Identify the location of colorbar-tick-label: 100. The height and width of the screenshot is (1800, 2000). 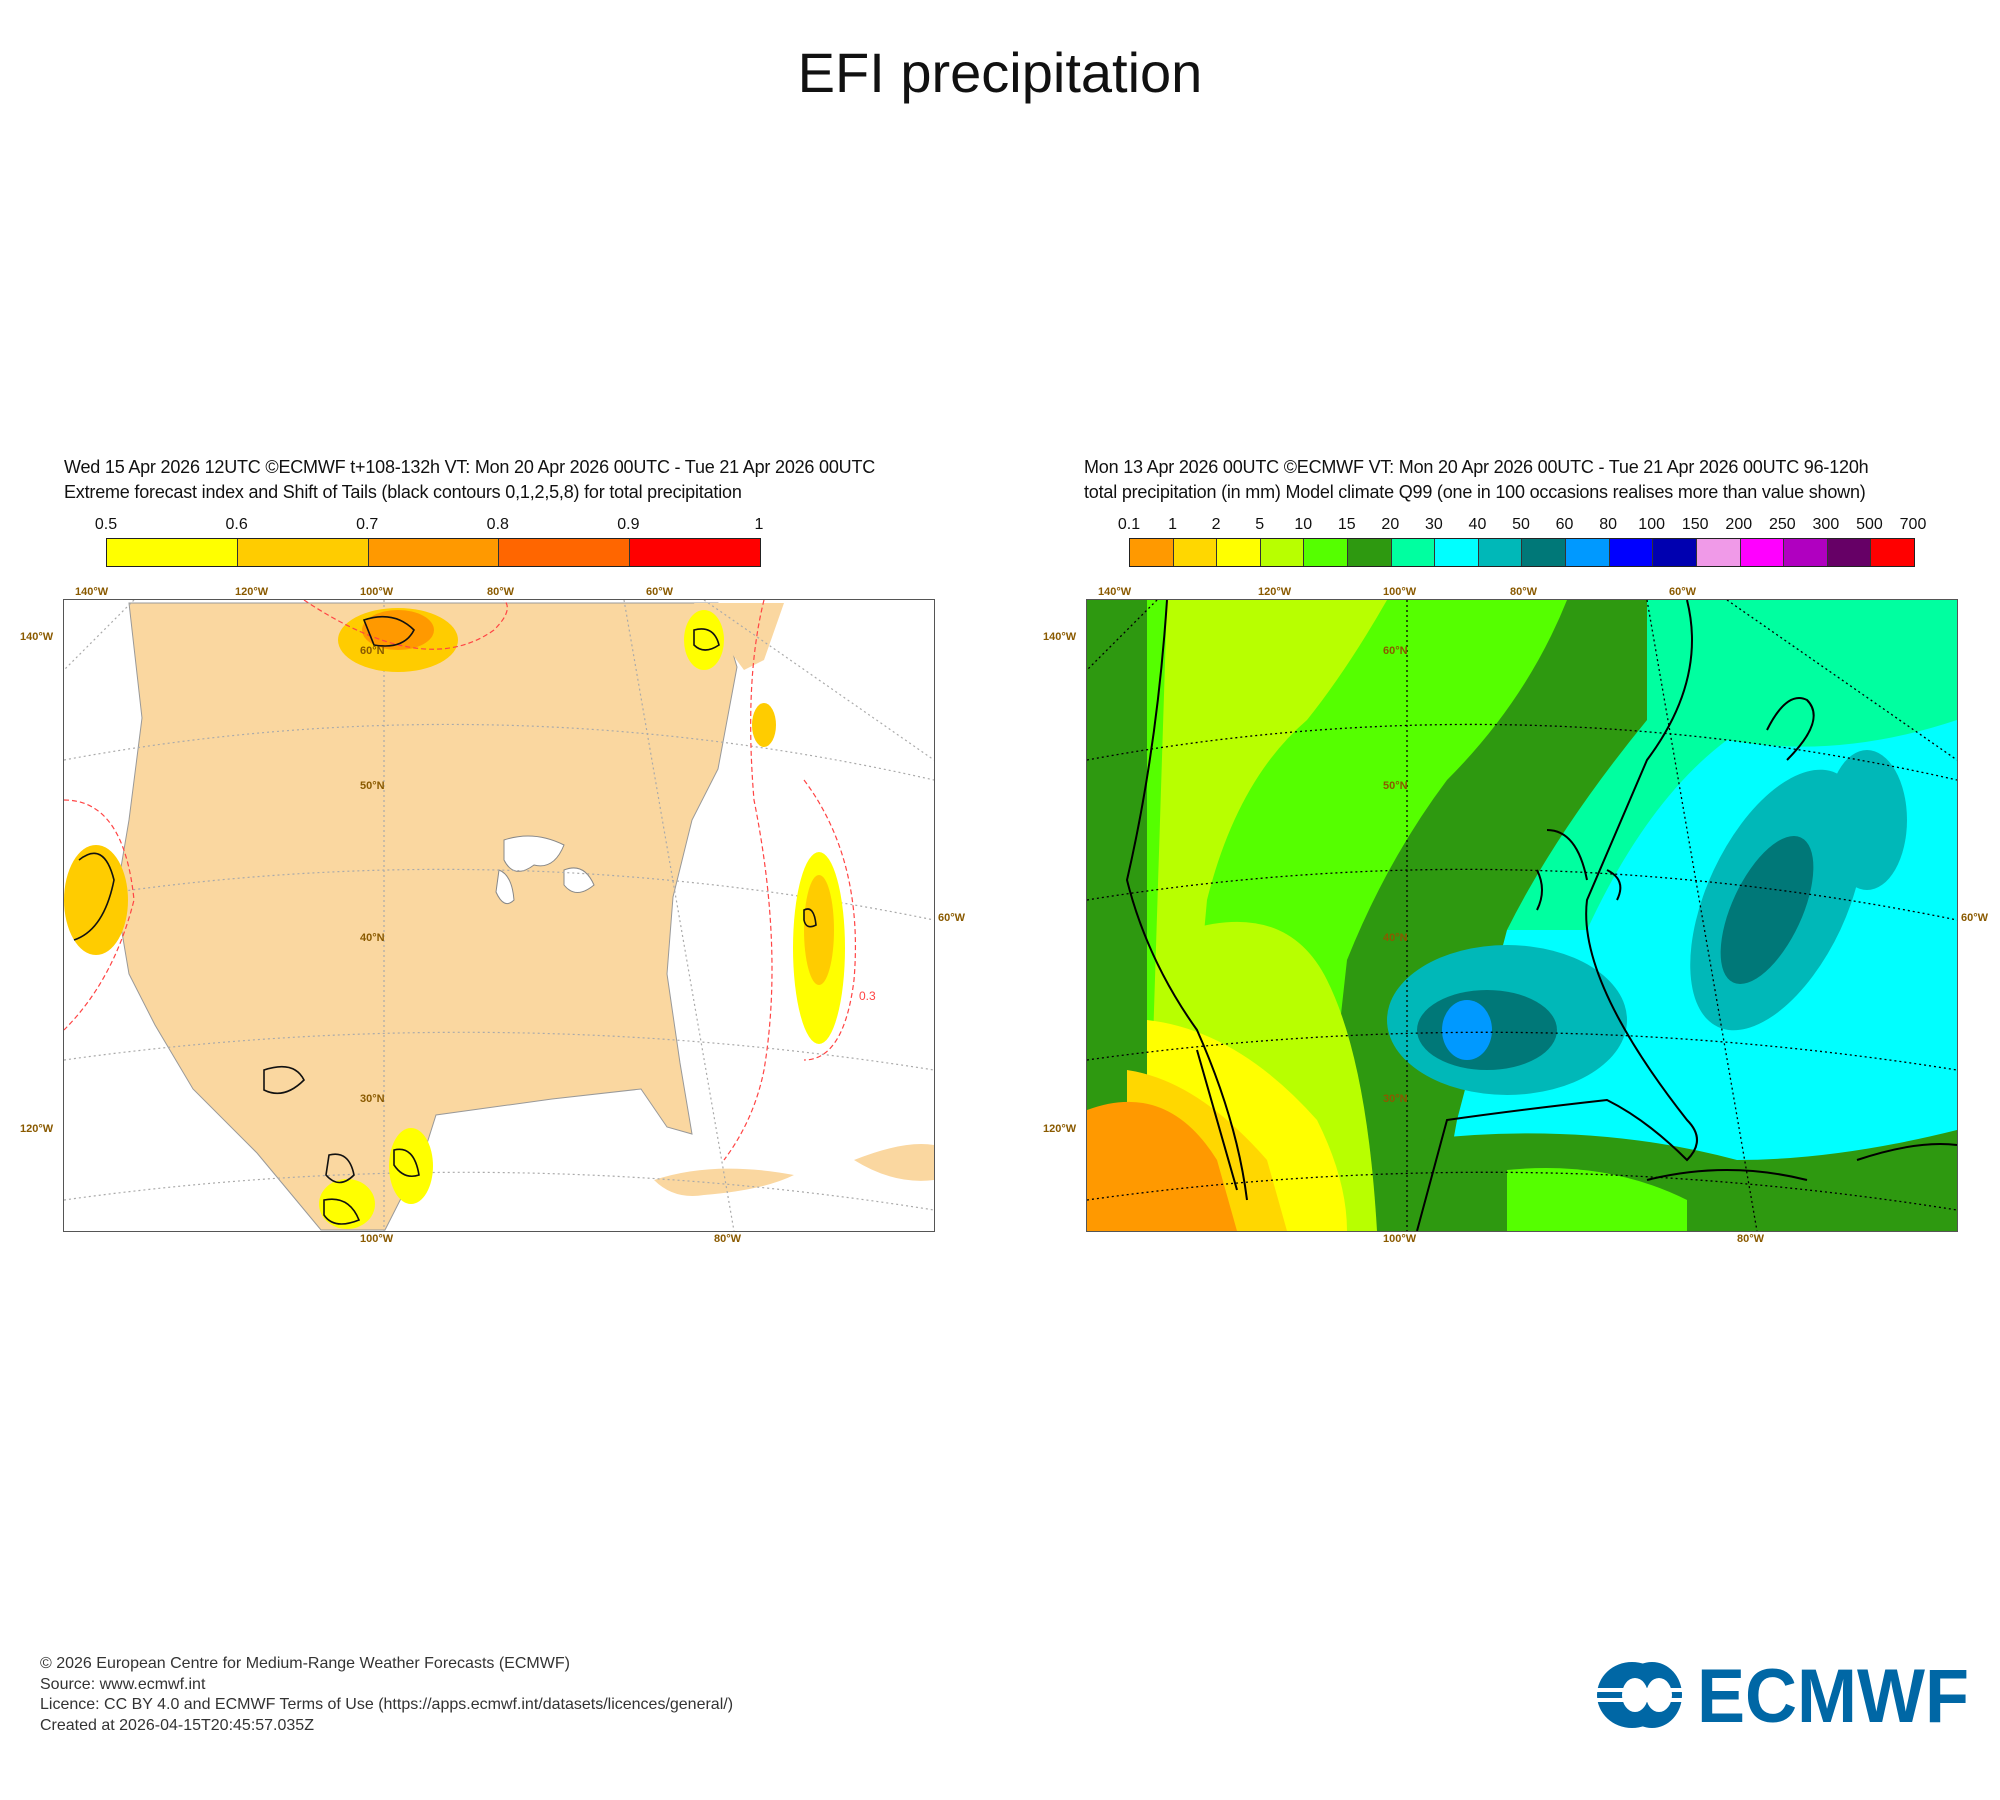
(1652, 524).